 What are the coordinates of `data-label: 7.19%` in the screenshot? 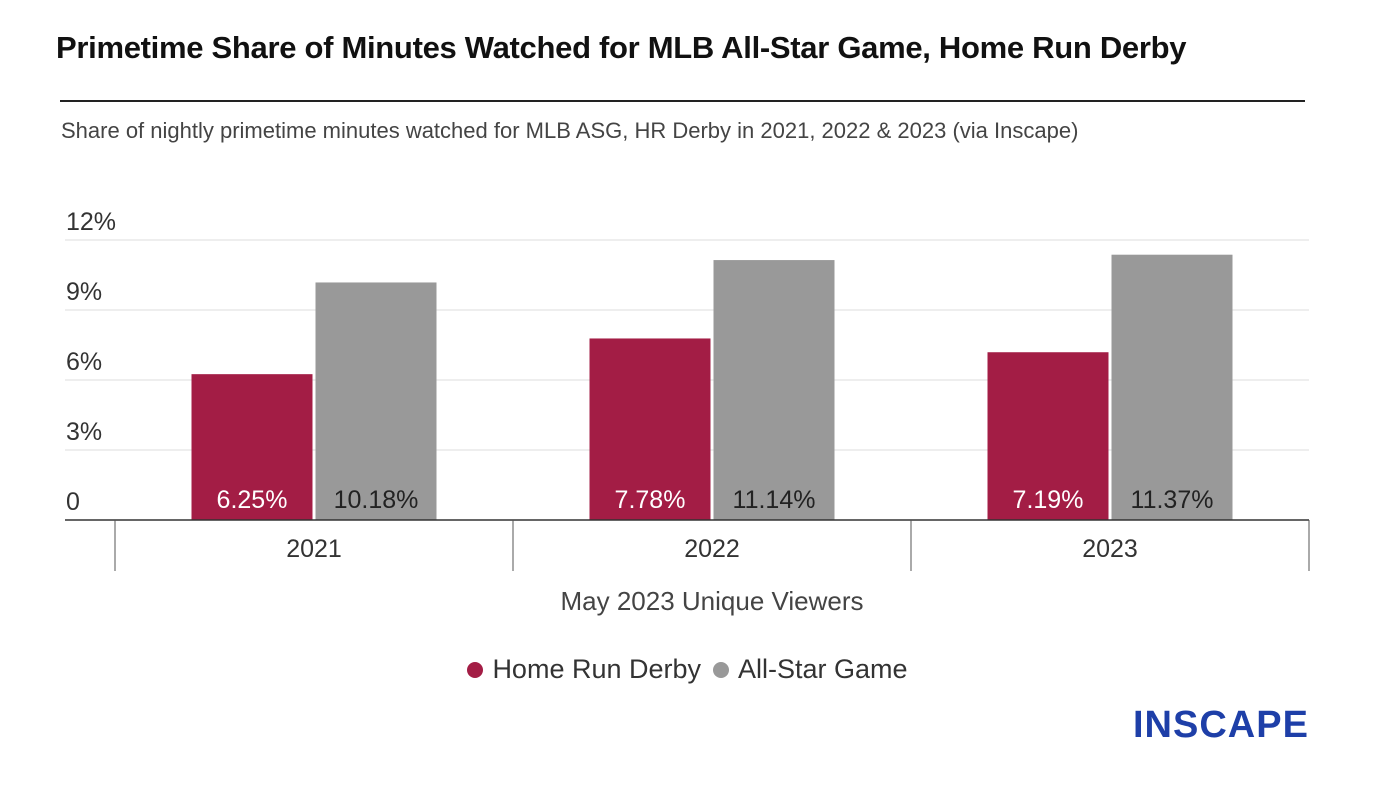 It's located at (1048, 500).